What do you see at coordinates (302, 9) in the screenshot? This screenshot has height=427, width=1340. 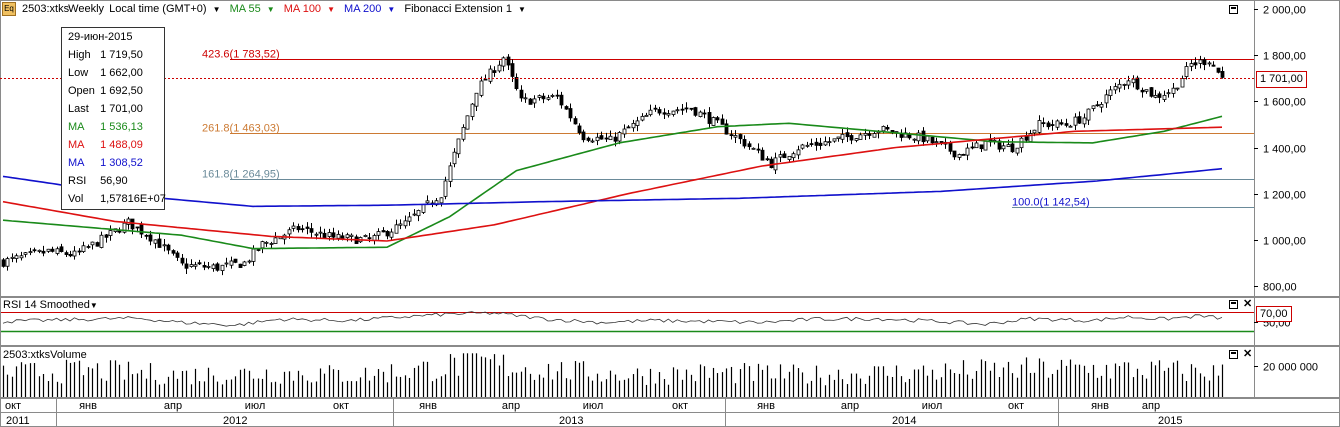 I see `ma100-legend: MA 100` at bounding box center [302, 9].